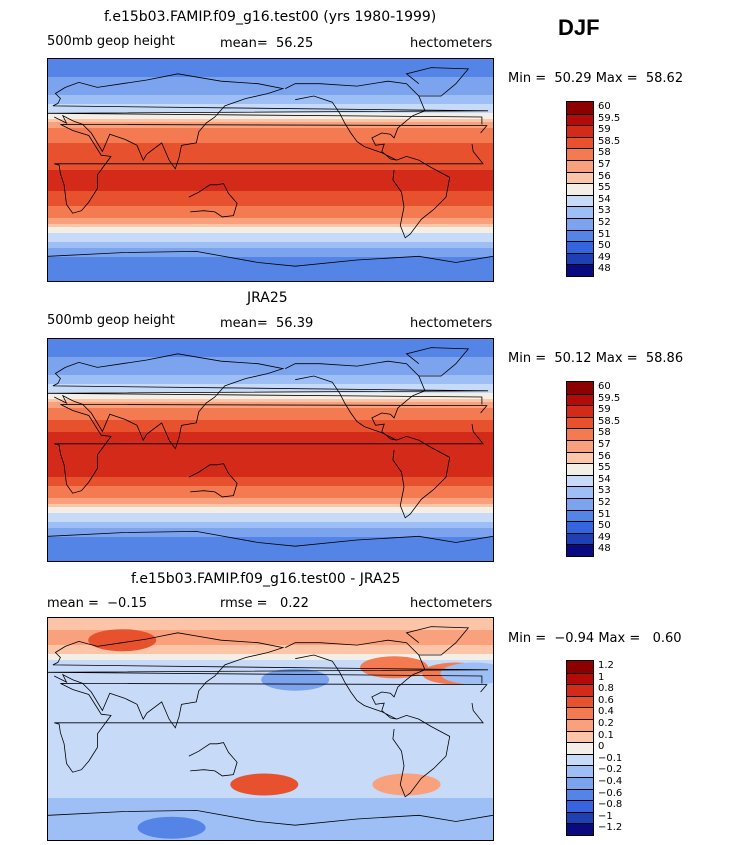 The width and height of the screenshot is (733, 845). What do you see at coordinates (604, 537) in the screenshot?
I see `colorbar-label: 49` at bounding box center [604, 537].